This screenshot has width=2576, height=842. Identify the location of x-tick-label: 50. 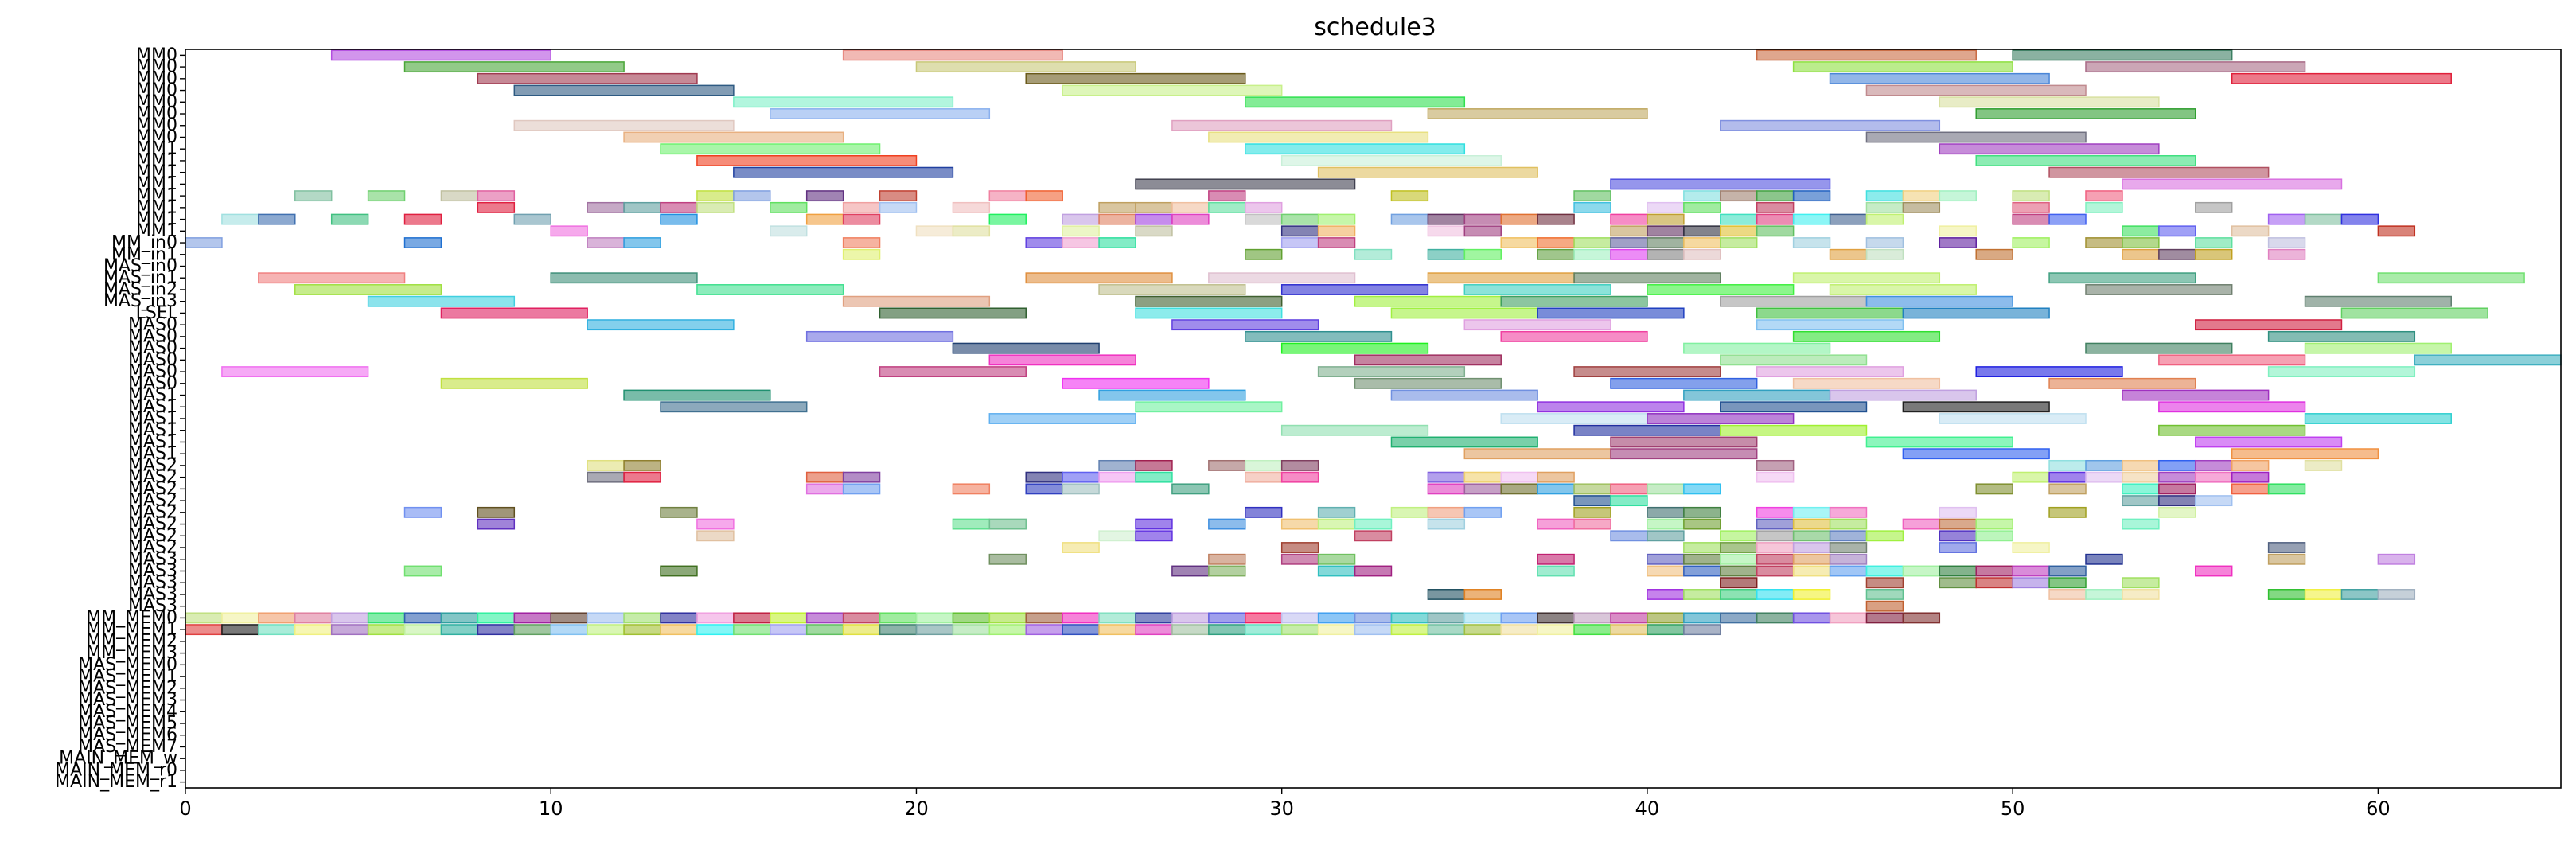
(2013, 808).